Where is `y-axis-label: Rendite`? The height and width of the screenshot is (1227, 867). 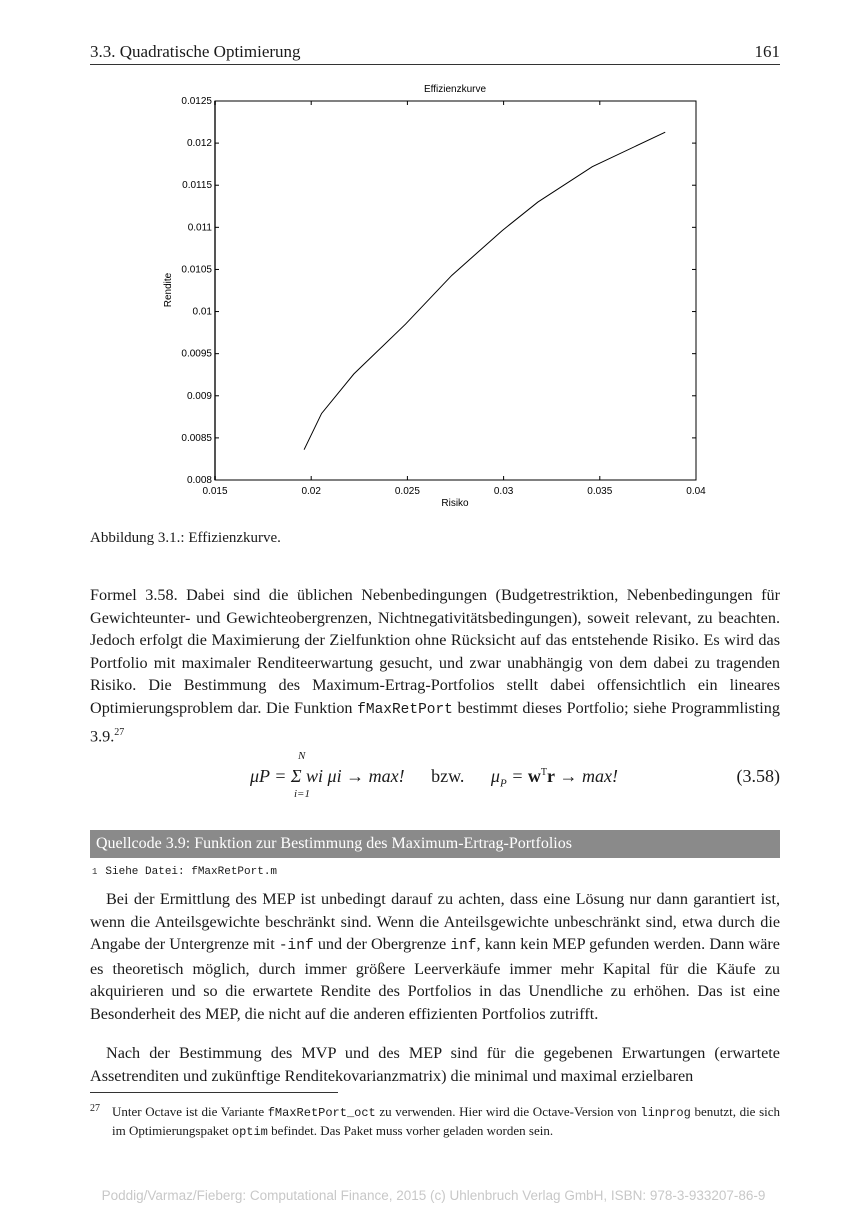
y-axis-label: Rendite is located at coordinates (168, 289).